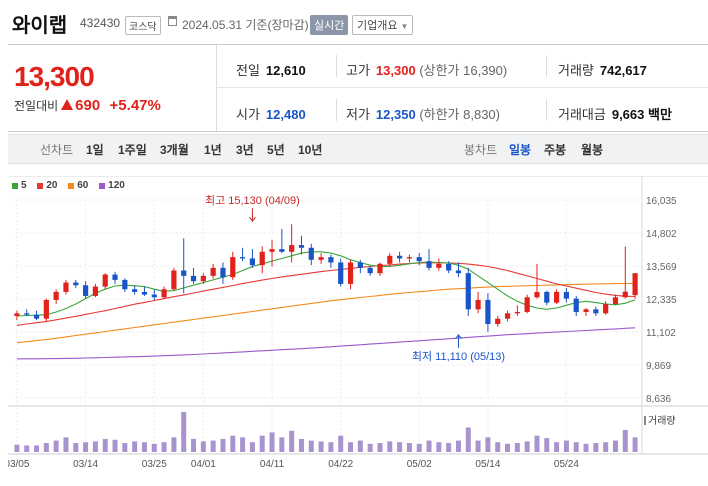  What do you see at coordinates (661, 333) in the screenshot?
I see `y-tick-label: 11,102` at bounding box center [661, 333].